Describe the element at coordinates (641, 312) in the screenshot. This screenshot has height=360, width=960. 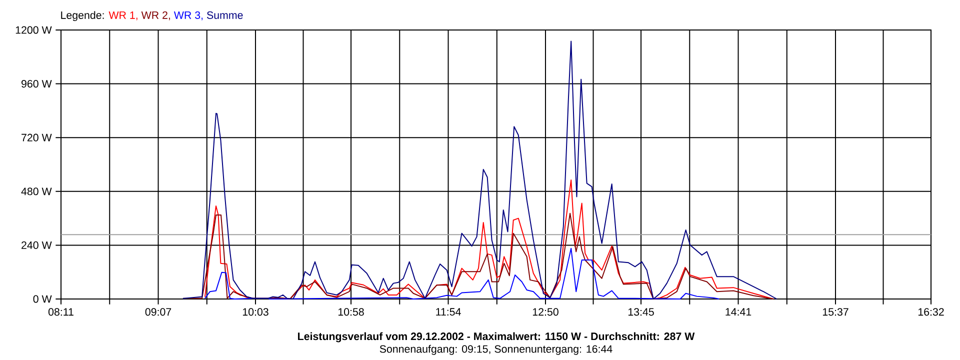
I see `x-tick-label: 13:45` at that location.